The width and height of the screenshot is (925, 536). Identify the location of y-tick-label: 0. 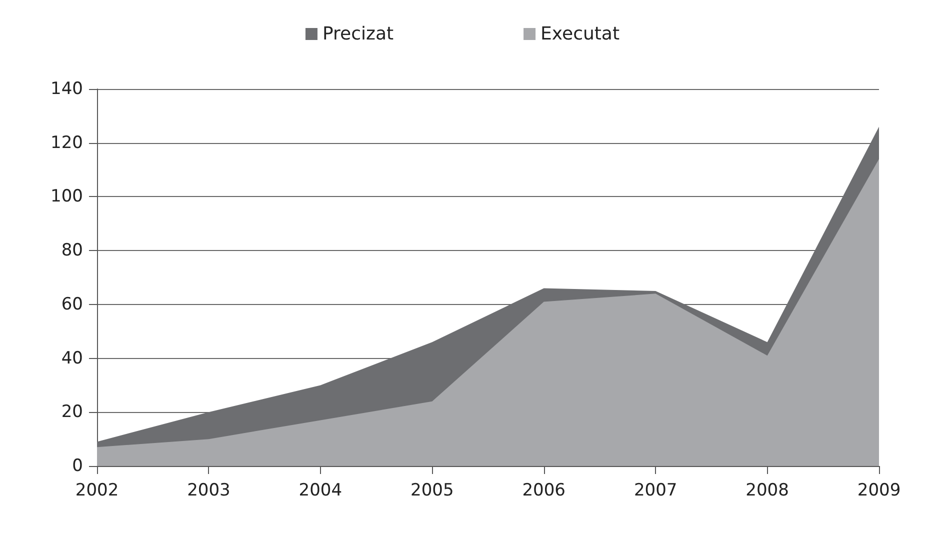
(77, 466).